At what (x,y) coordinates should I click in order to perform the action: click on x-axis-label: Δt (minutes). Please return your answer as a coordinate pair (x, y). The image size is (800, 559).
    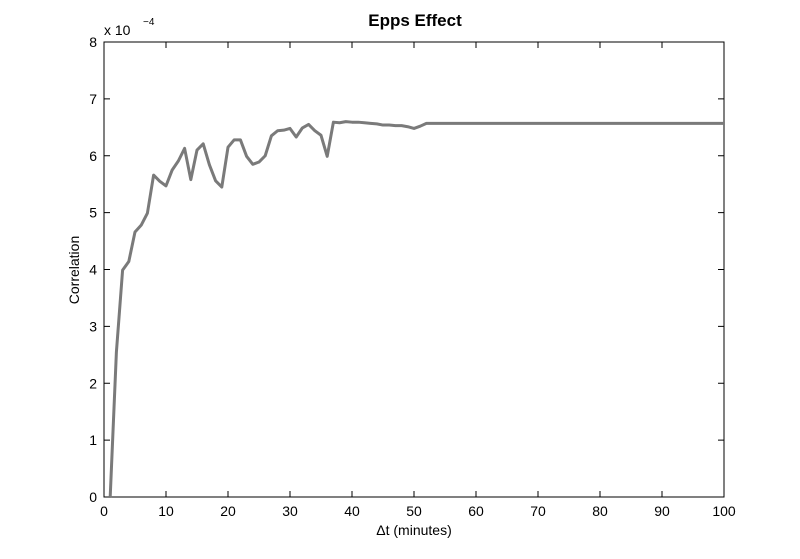
    Looking at the image, I should click on (413, 530).